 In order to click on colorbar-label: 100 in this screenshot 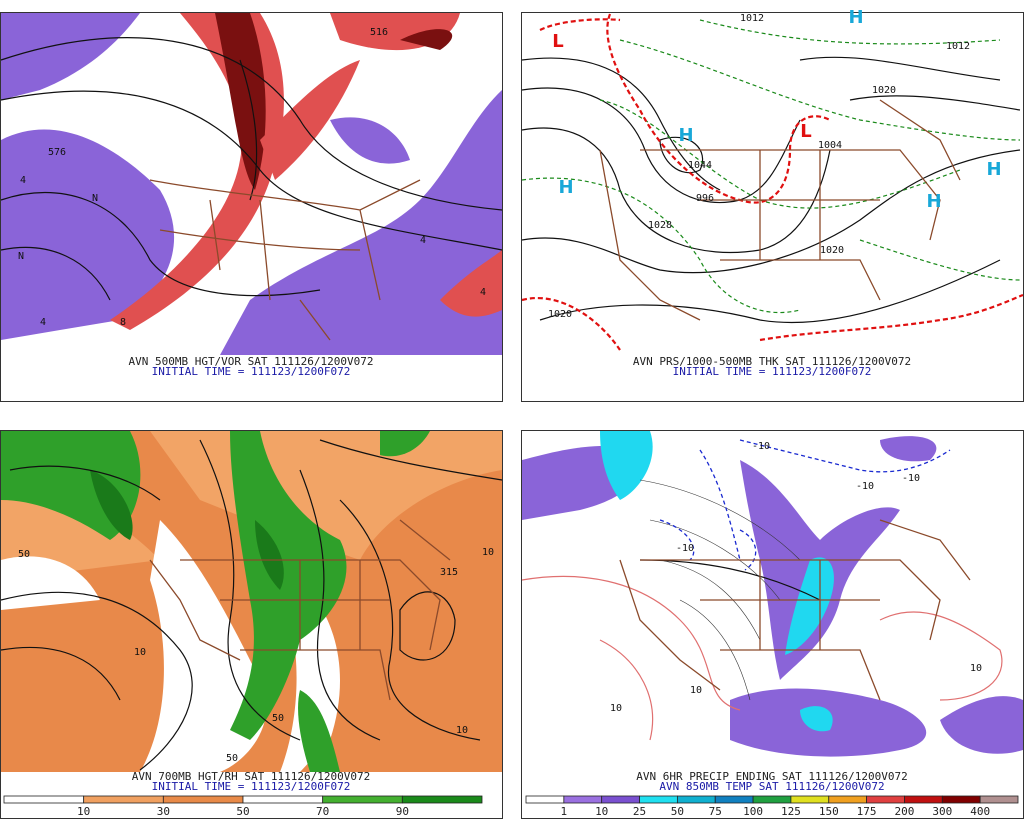, I will do `click(753, 811)`.